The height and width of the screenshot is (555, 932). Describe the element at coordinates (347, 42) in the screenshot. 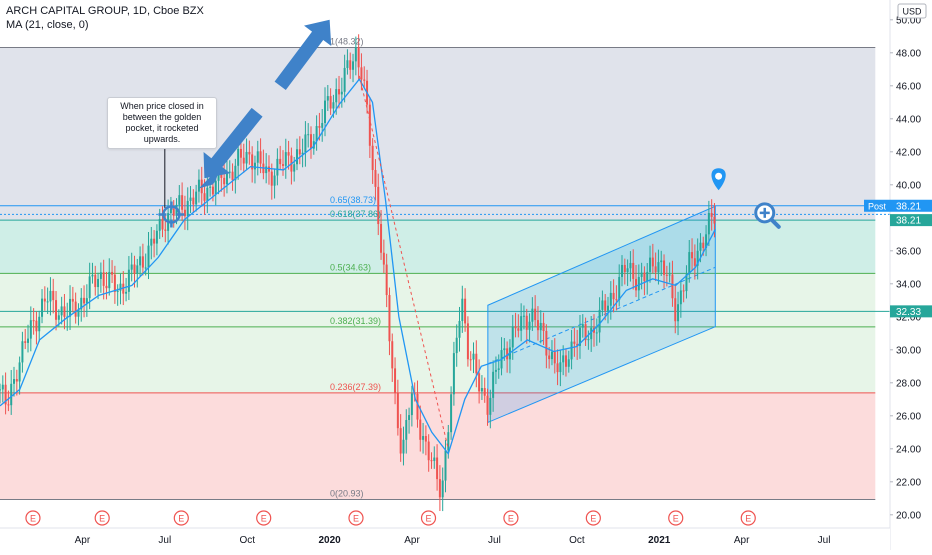

I see `fib-label: 1(48.32)` at that location.